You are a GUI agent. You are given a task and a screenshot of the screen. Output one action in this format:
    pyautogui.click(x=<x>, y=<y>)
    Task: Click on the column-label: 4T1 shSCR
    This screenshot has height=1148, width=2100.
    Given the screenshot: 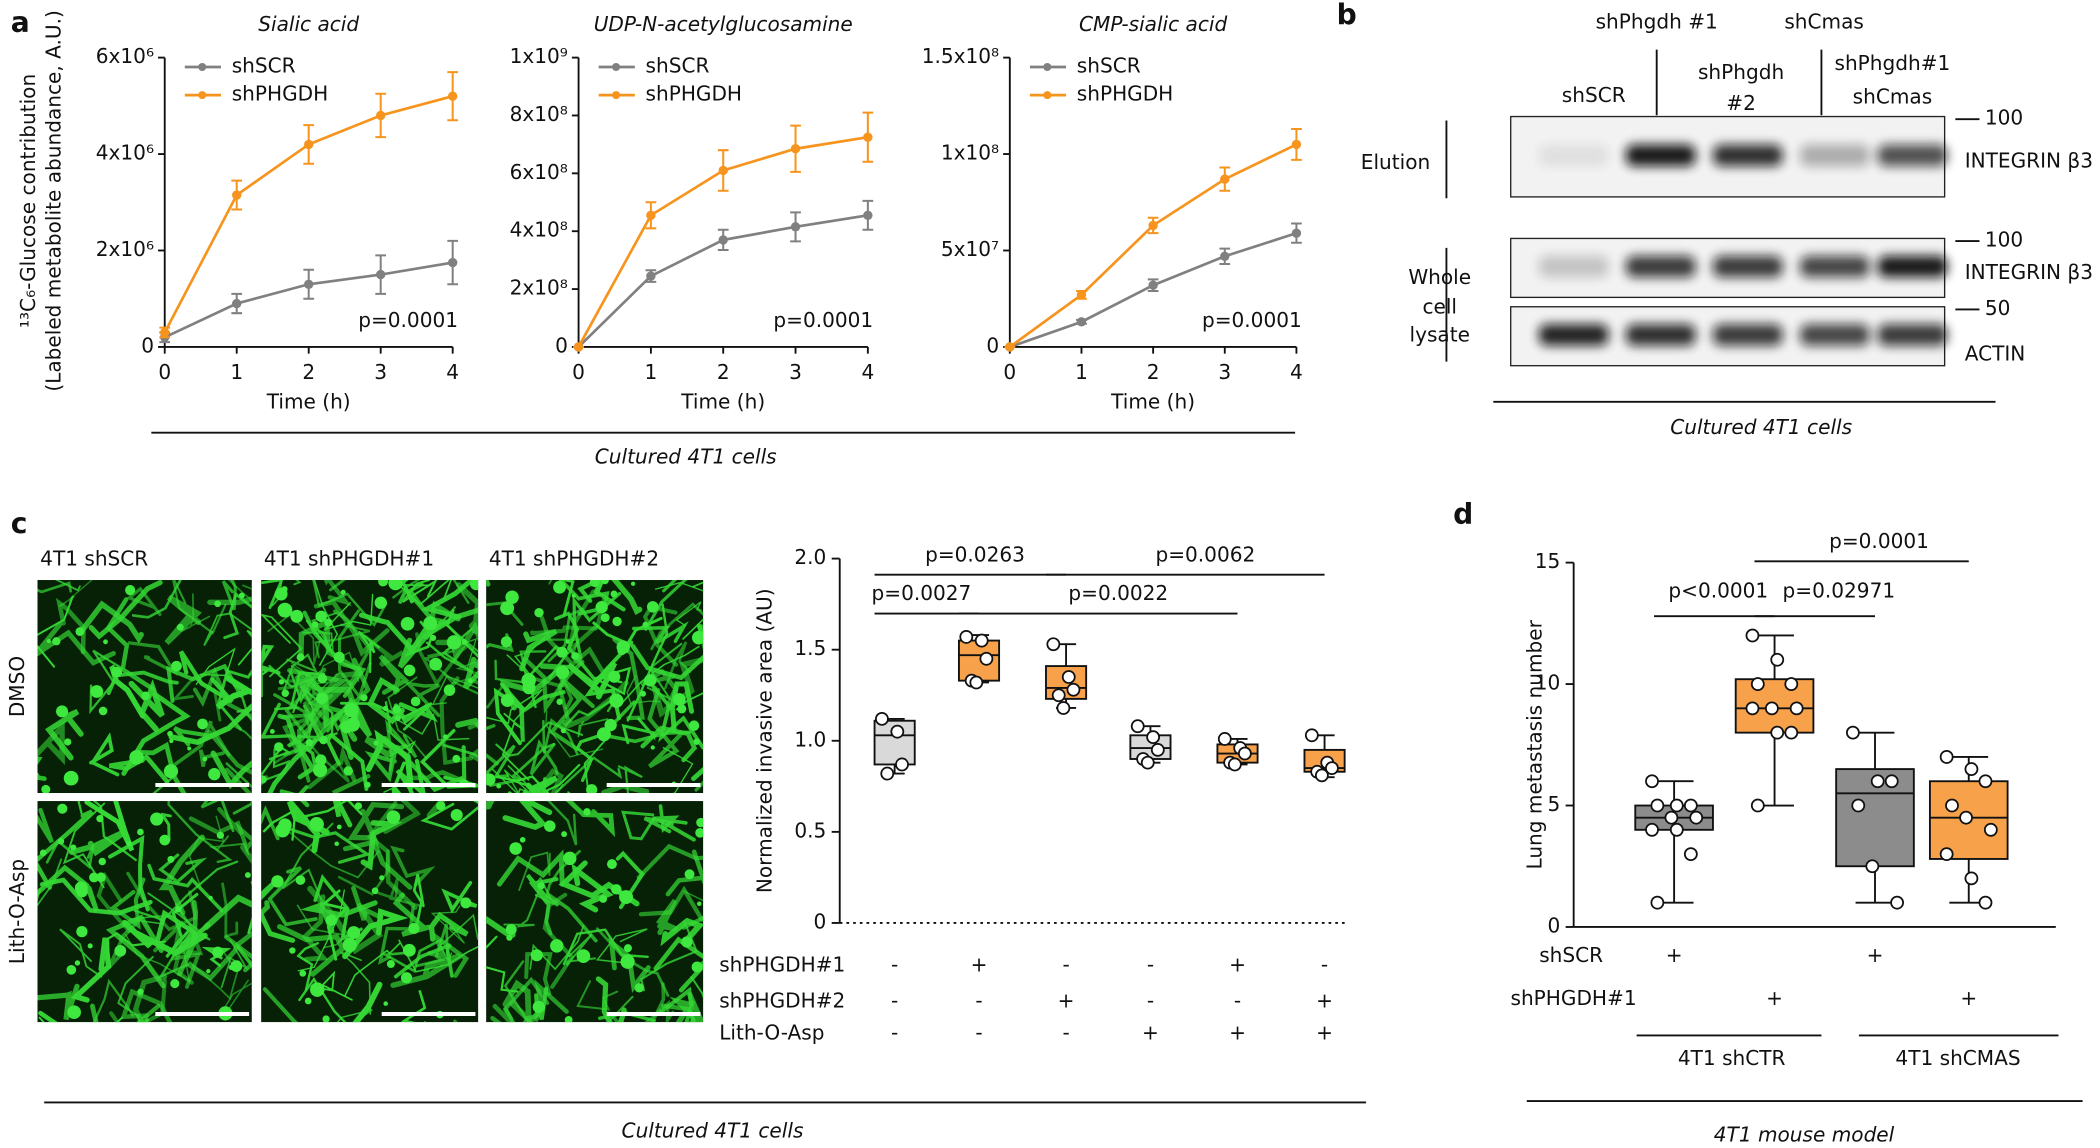 What is the action you would take?
    pyautogui.click(x=94, y=558)
    